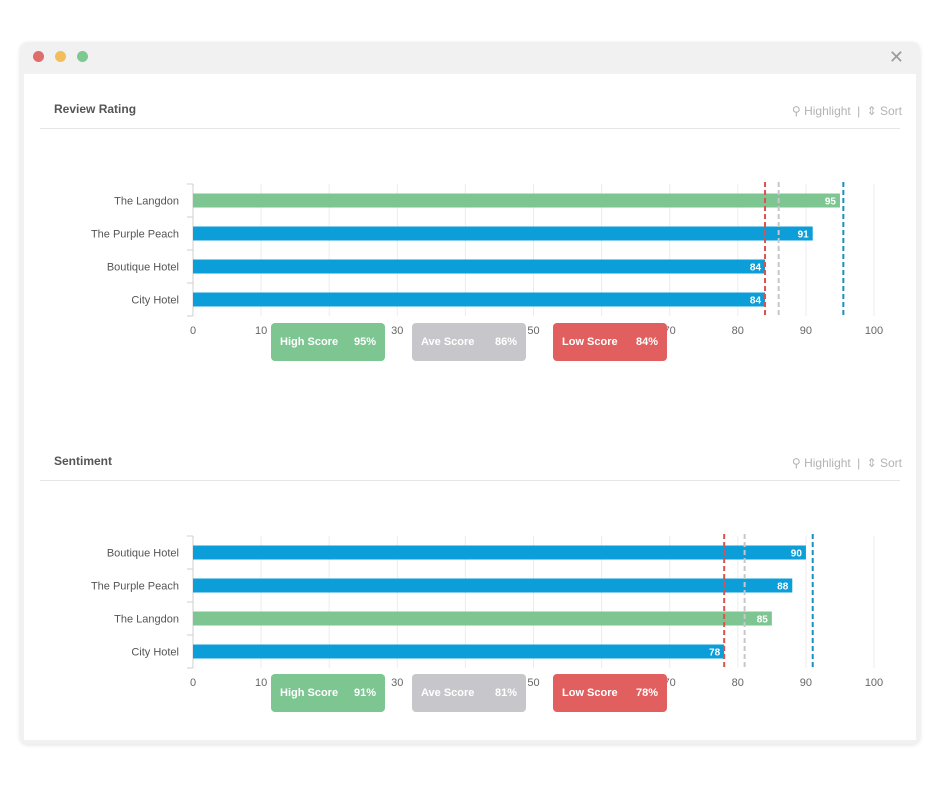  I want to click on section-title: Sentiment, so click(83, 461).